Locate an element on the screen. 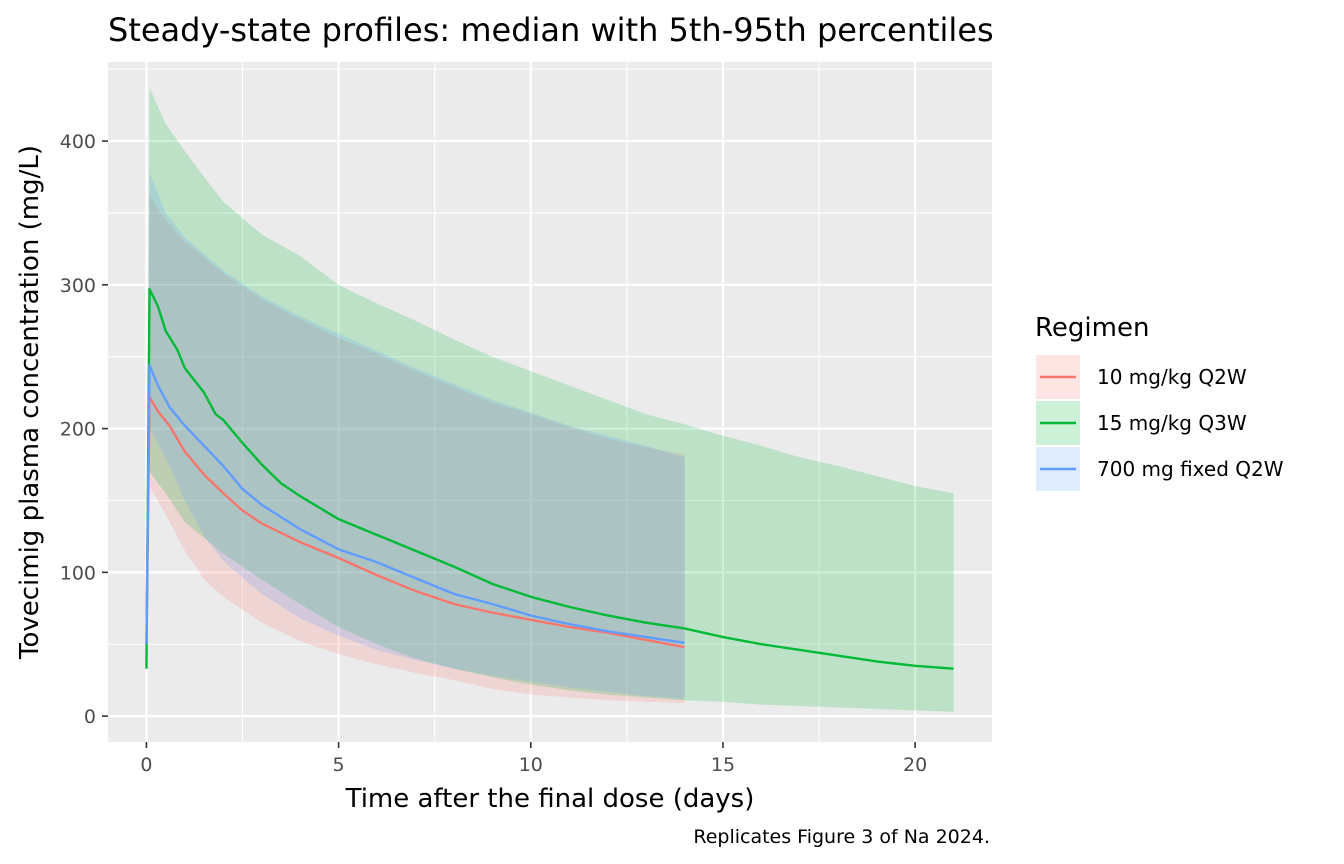 This screenshot has height=864, width=1344. legend-label: 10 mg/kg Q2W is located at coordinates (1172, 377).